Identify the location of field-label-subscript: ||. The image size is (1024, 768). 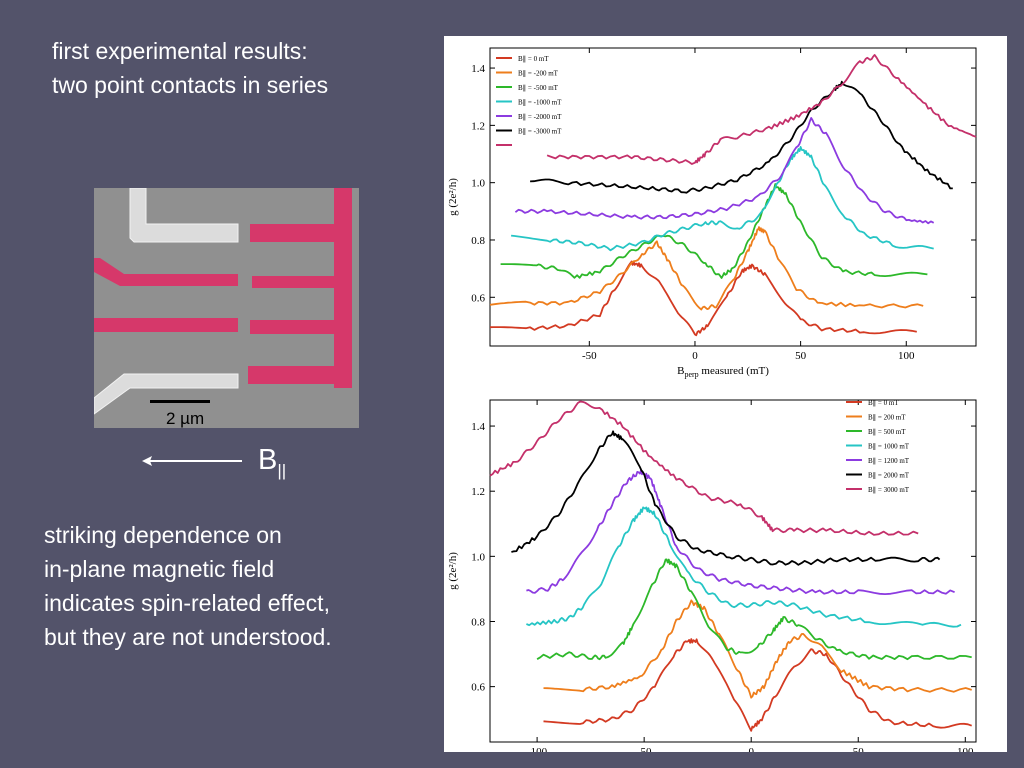
(282, 470).